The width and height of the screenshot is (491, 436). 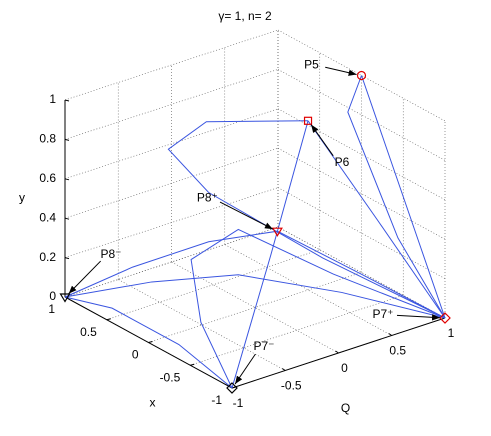 What do you see at coordinates (397, 351) in the screenshot?
I see `q-tick-label: 0.5` at bounding box center [397, 351].